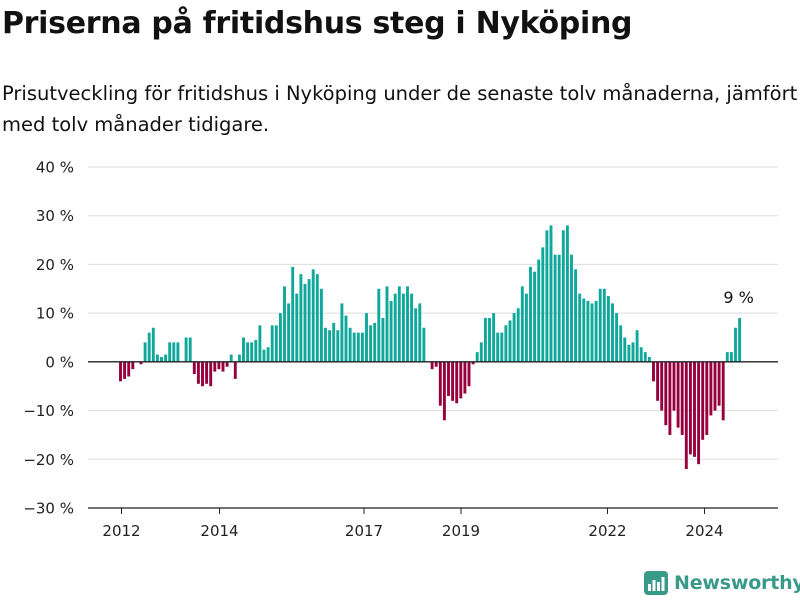 The image size is (800, 600). What do you see at coordinates (461, 531) in the screenshot?
I see `x-tick-label: 2019` at bounding box center [461, 531].